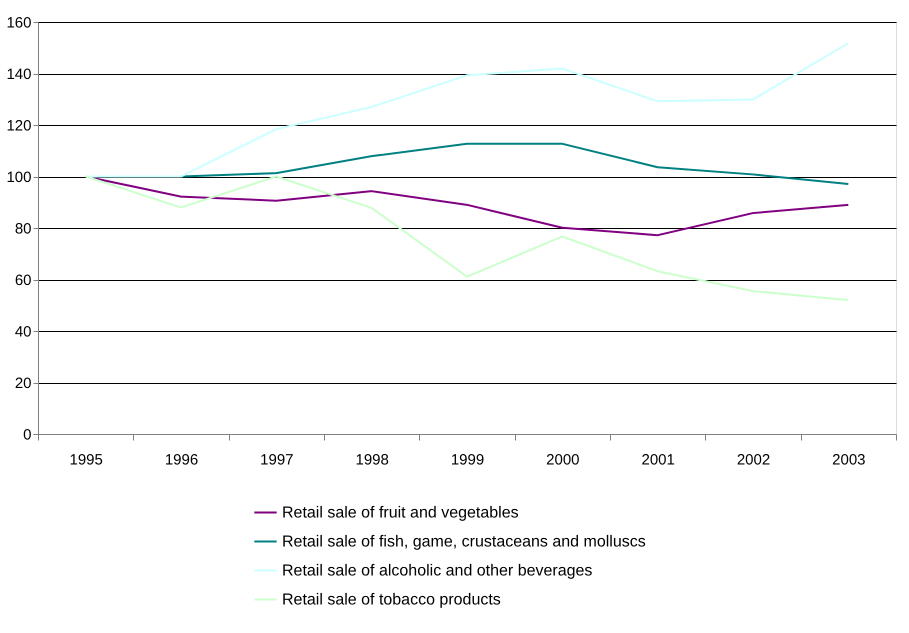 Image resolution: width=909 pixels, height=633 pixels. Describe the element at coordinates (563, 460) in the screenshot. I see `x-tick-label: 2000` at that location.